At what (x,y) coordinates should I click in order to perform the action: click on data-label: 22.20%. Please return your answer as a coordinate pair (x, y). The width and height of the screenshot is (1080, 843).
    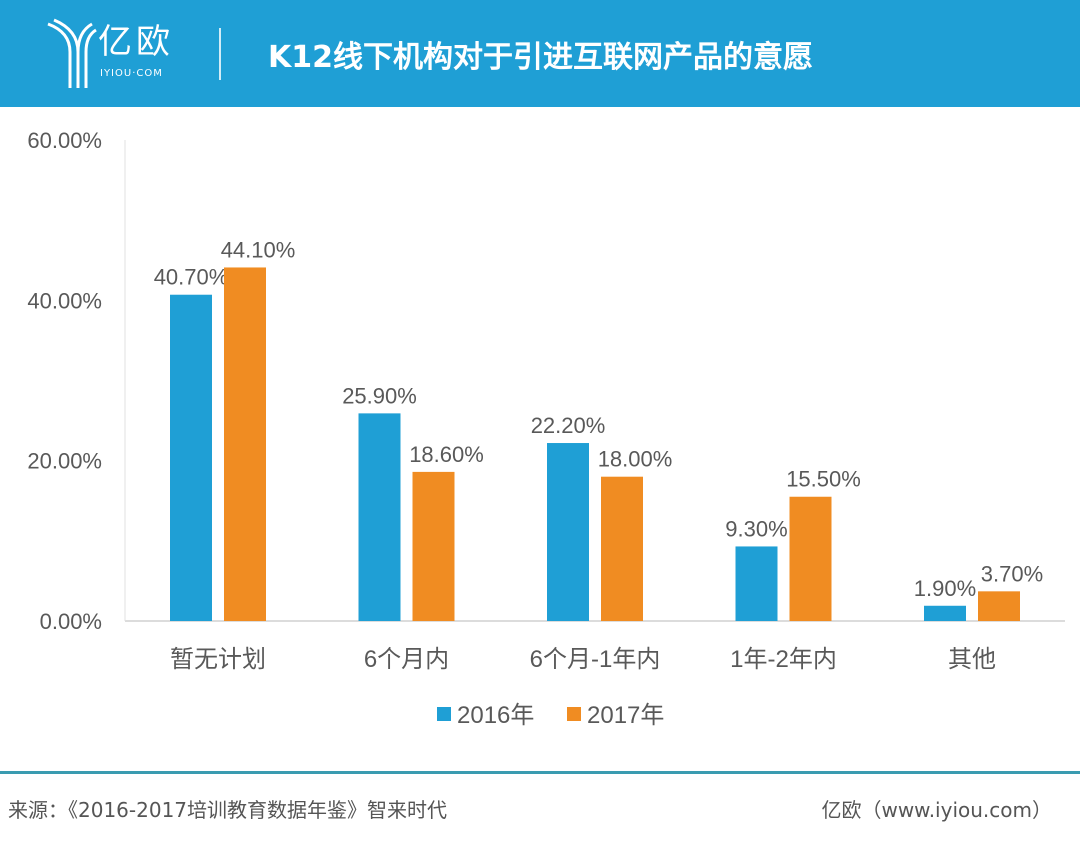
    Looking at the image, I should click on (568, 425).